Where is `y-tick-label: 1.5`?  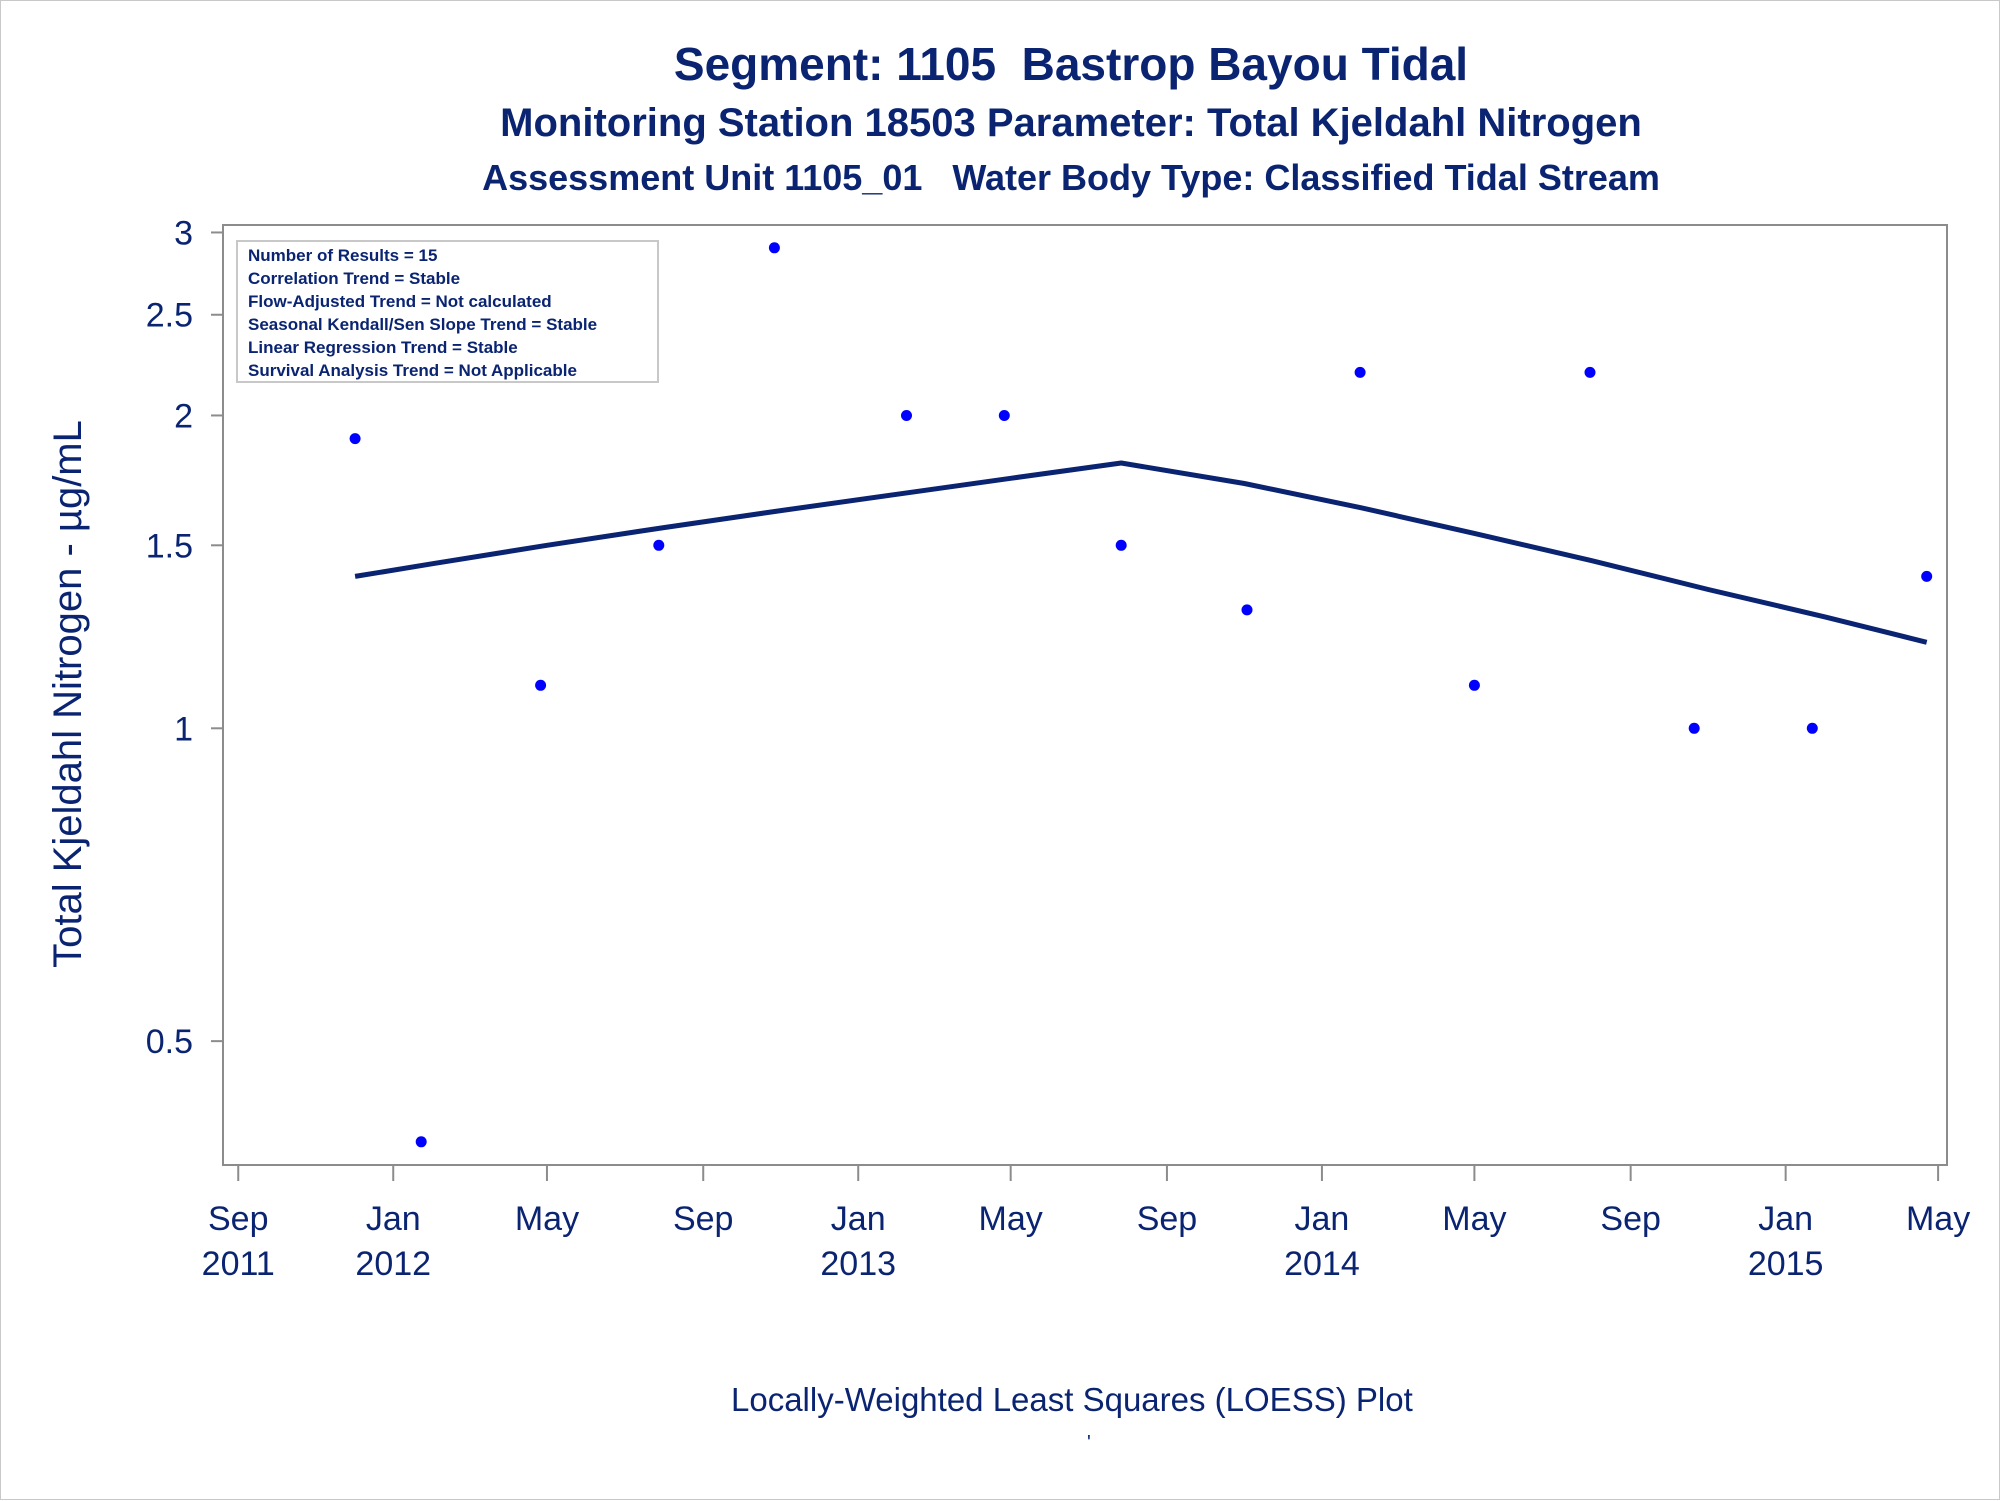
y-tick-label: 1.5 is located at coordinates (169, 546).